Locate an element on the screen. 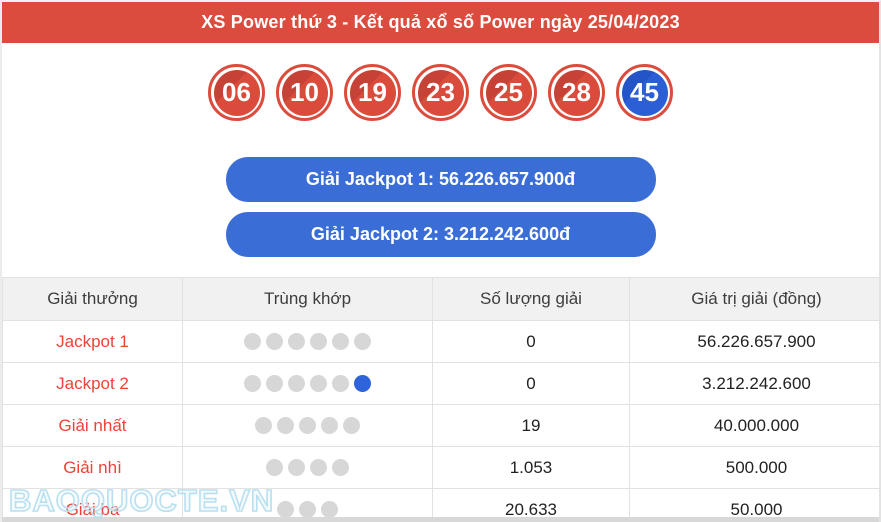 The width and height of the screenshot is (881, 522). ball-10: 10 is located at coordinates (304, 92).